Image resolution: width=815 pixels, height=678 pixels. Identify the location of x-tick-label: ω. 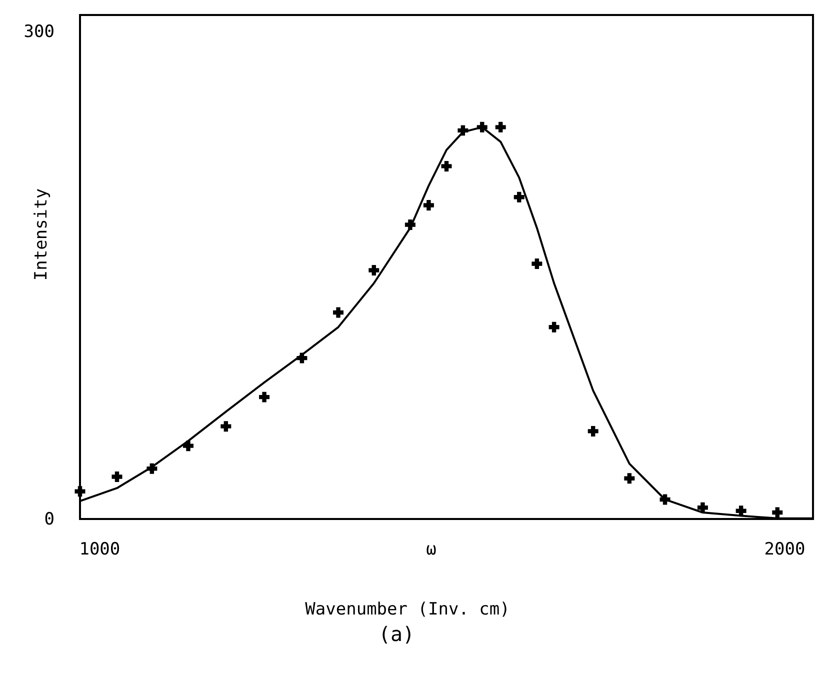
(431, 550).